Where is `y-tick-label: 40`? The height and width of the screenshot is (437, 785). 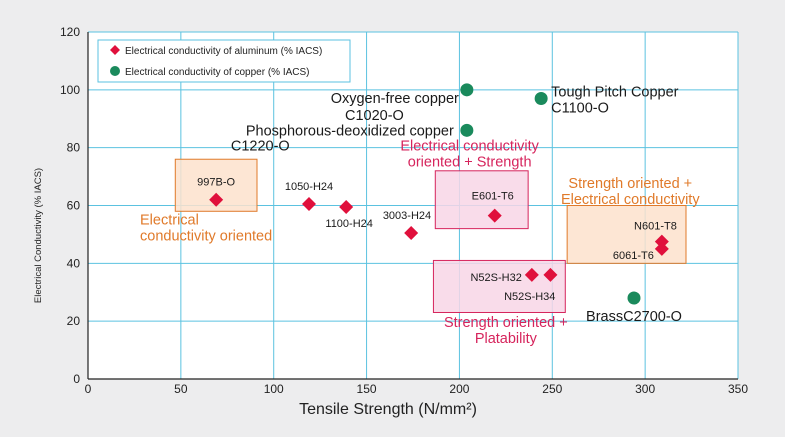
y-tick-label: 40 is located at coordinates (74, 263).